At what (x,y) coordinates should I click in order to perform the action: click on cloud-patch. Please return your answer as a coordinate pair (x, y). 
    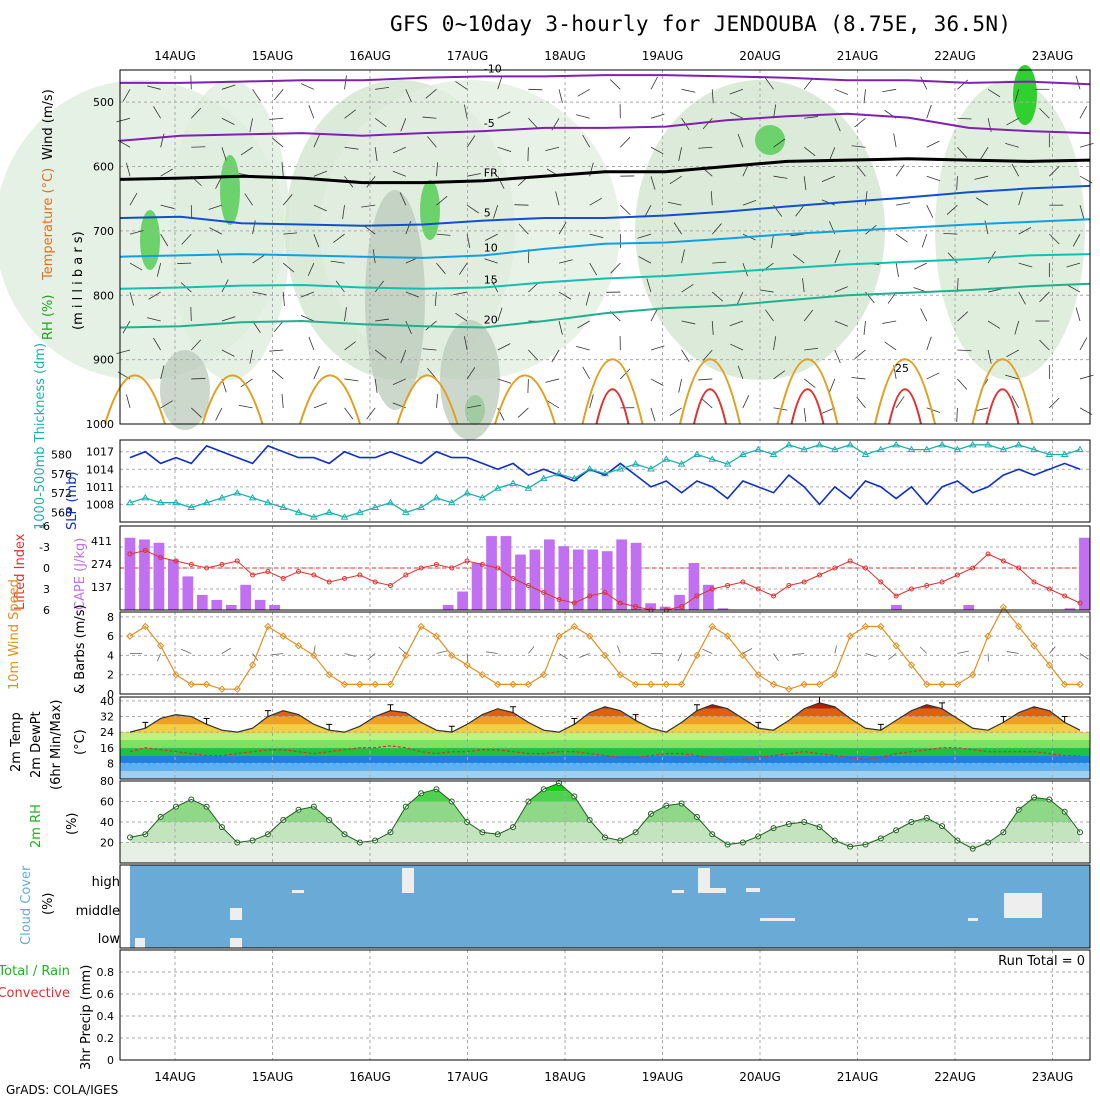
    Looking at the image, I should click on (973, 919).